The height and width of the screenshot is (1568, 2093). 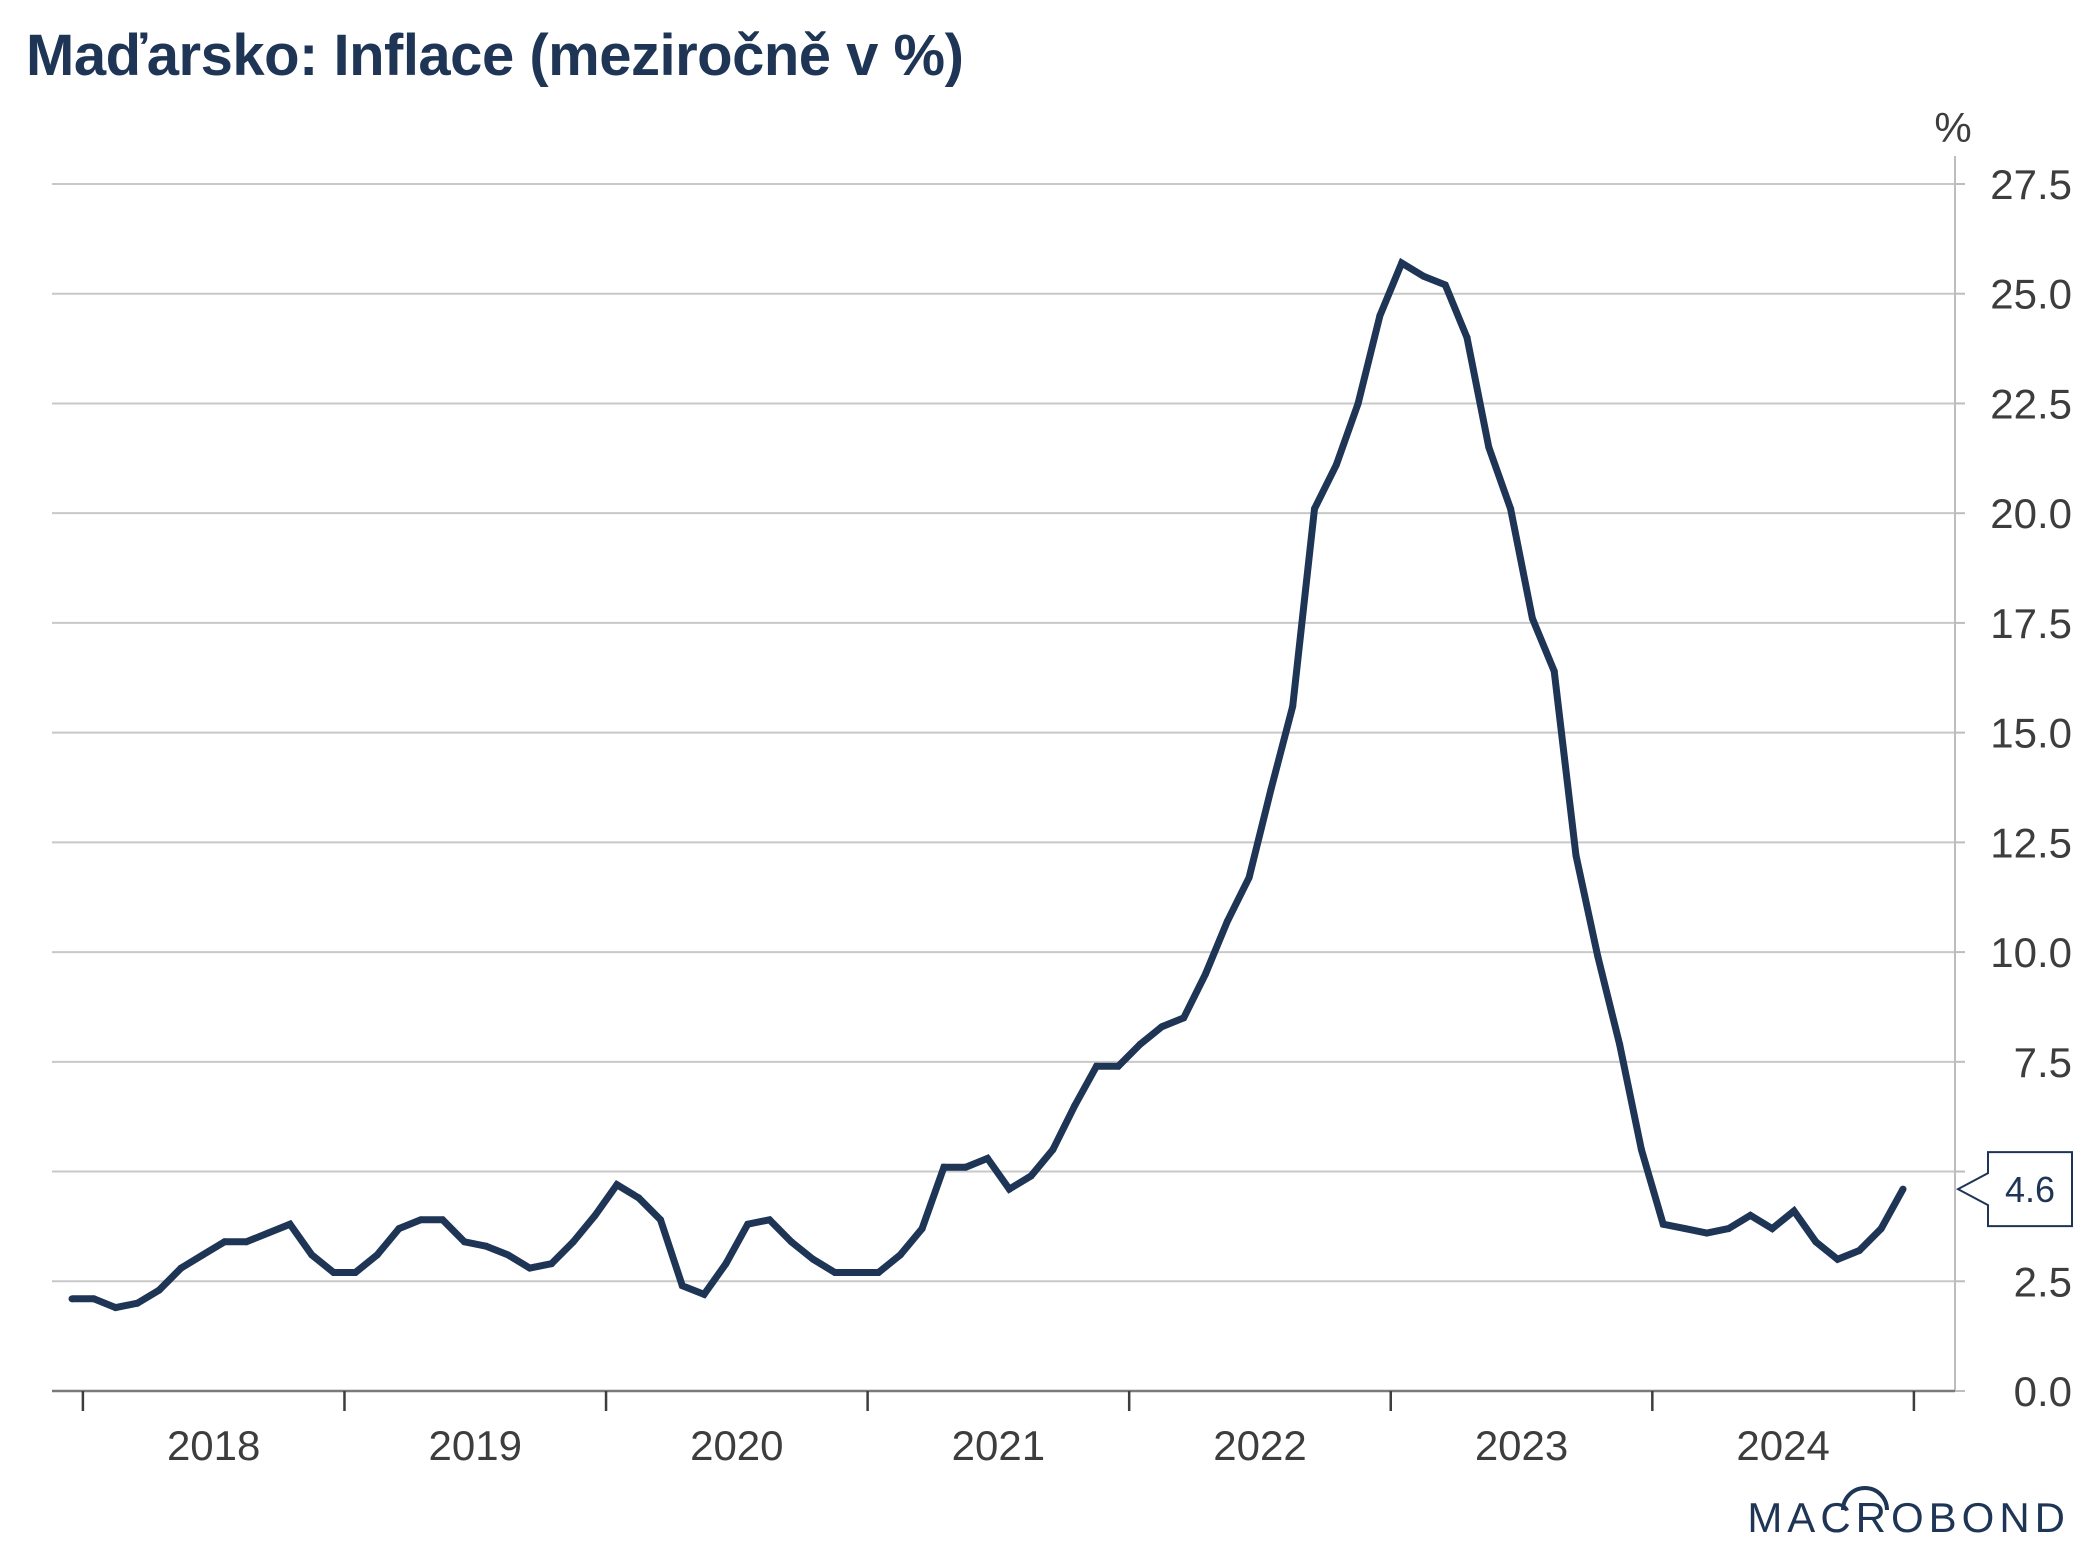 I want to click on y-axis-unit-label: %, so click(x=1952, y=127).